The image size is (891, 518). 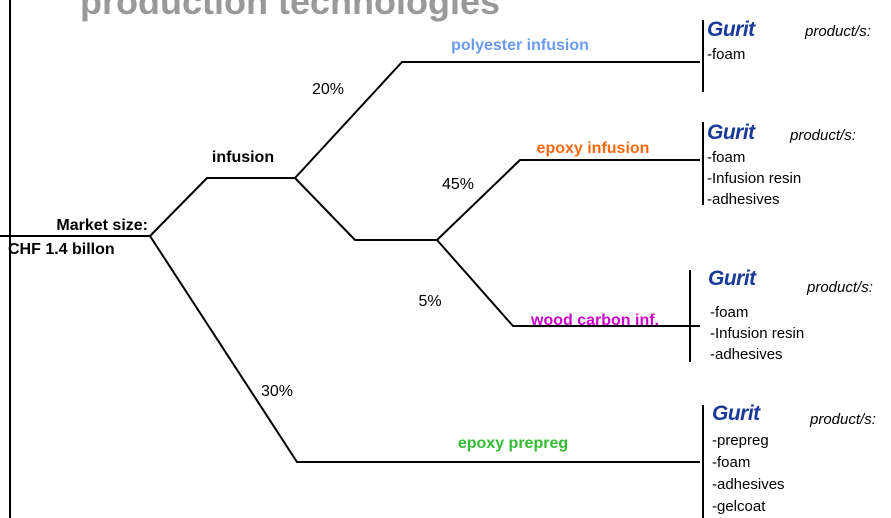 I want to click on node-label: polyester infusion, so click(x=520, y=45).